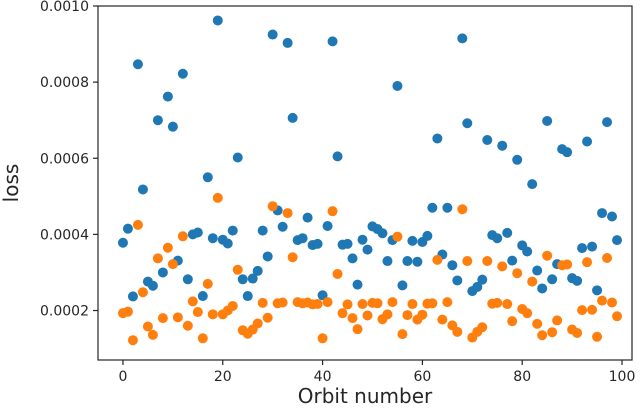 The image size is (640, 410). I want to click on x-tick-label: 40, so click(323, 377).